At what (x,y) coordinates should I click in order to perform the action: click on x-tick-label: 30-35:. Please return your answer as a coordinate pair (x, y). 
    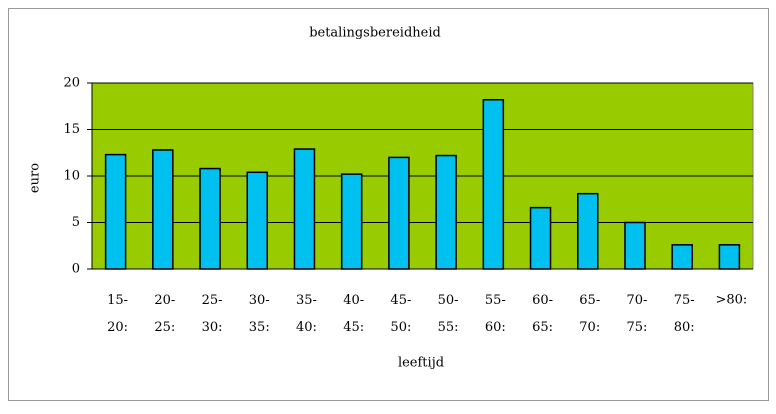
    Looking at the image, I should click on (259, 314).